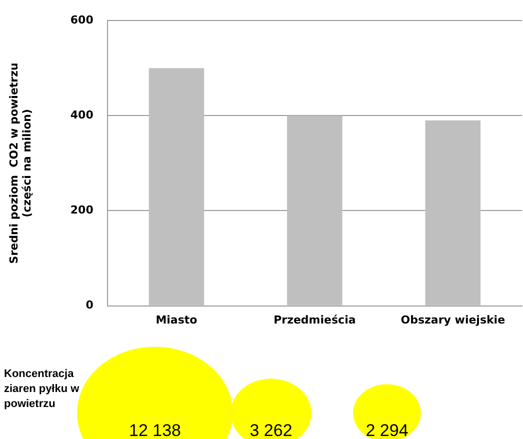 The height and width of the screenshot is (439, 523). I want to click on text: Koncentracja ziaren pyłku w powietrzu, so click(42, 389).